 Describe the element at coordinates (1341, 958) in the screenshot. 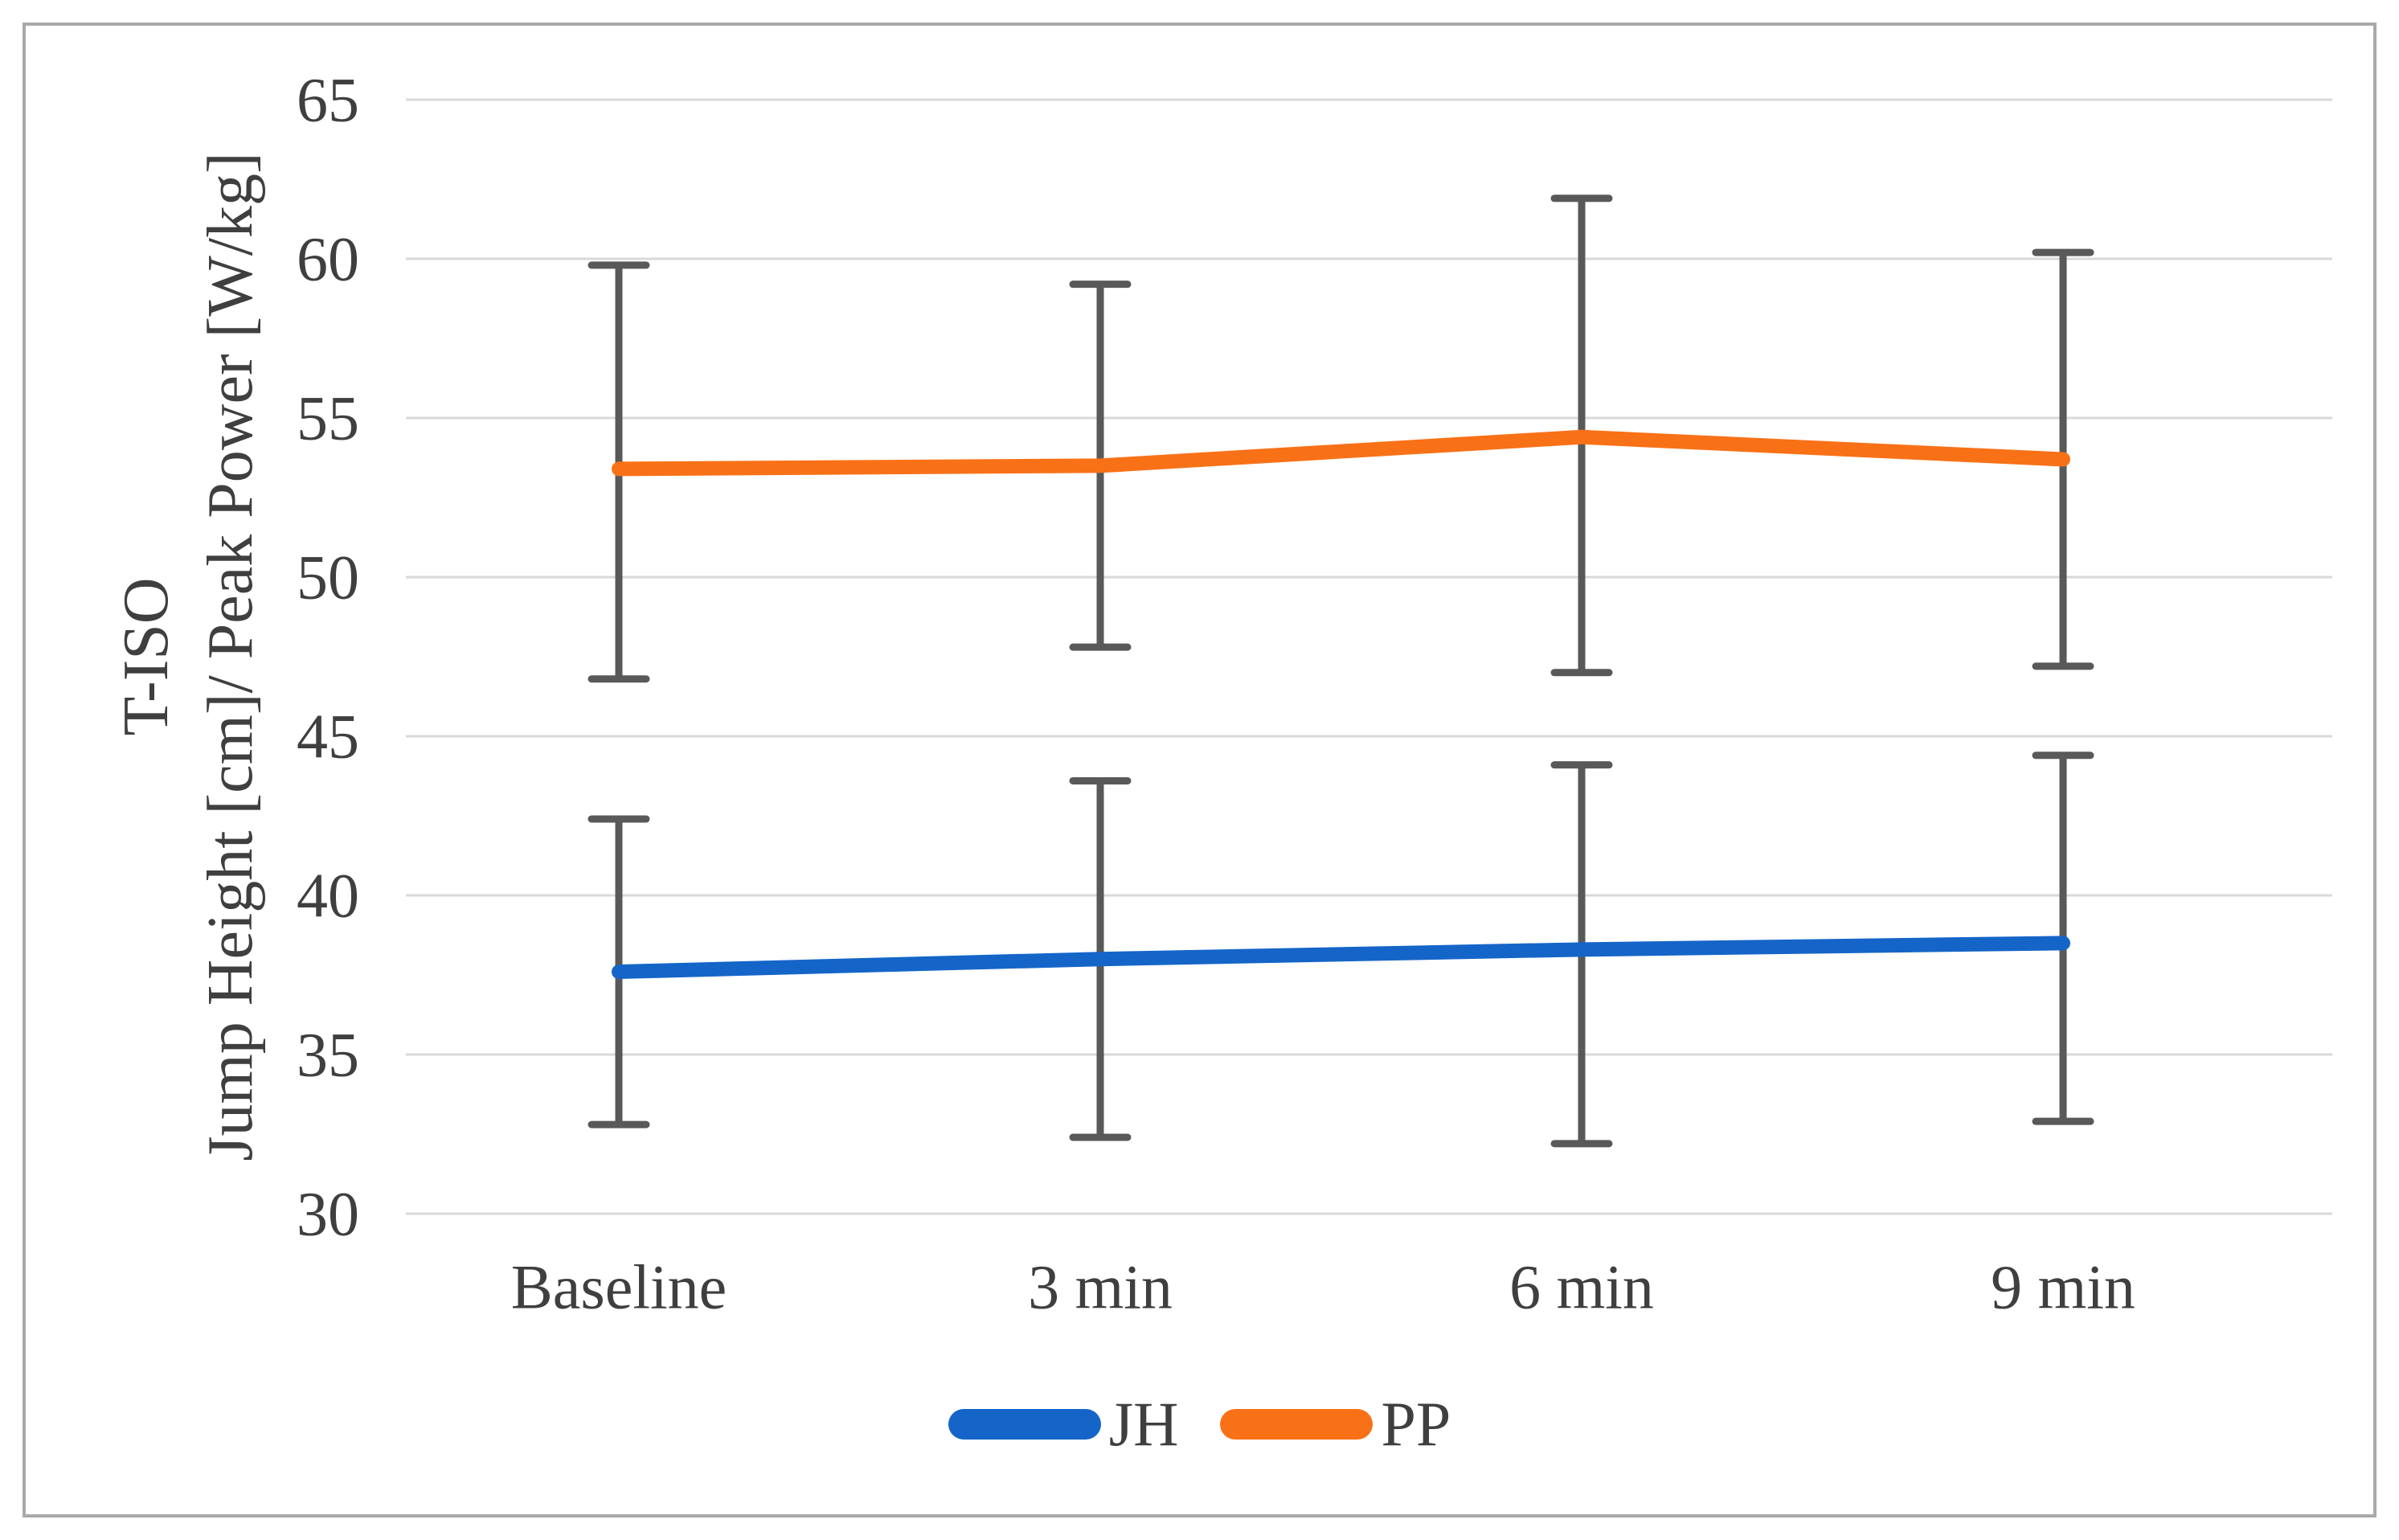

I see `series-line-jh` at that location.